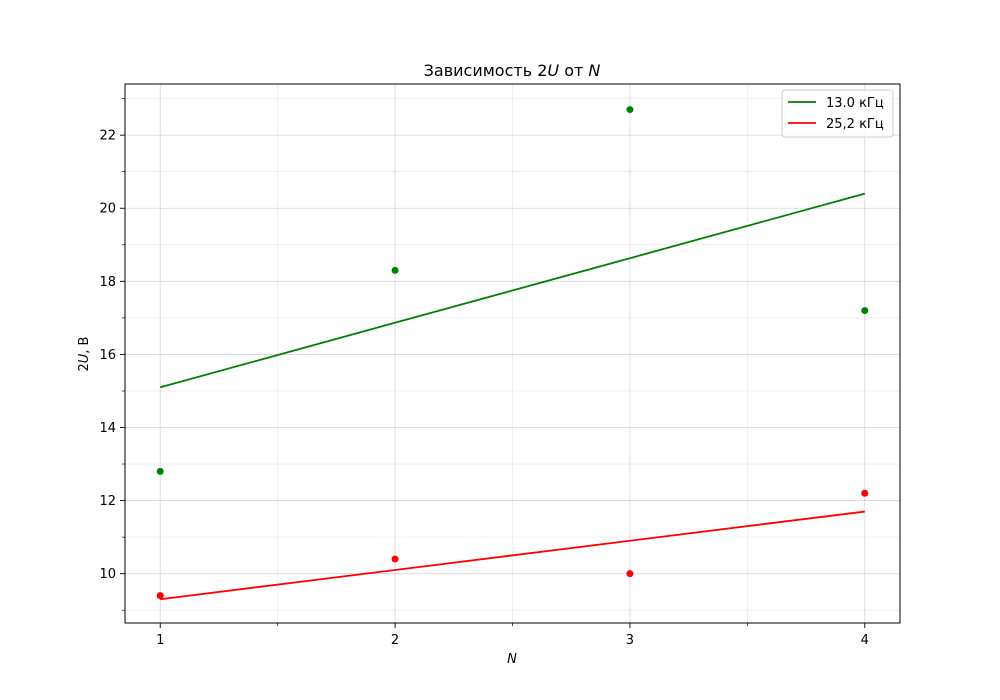 Image resolution: width=1000 pixels, height=700 pixels. Describe the element at coordinates (395, 640) in the screenshot. I see `x-tick-label: 2` at that location.